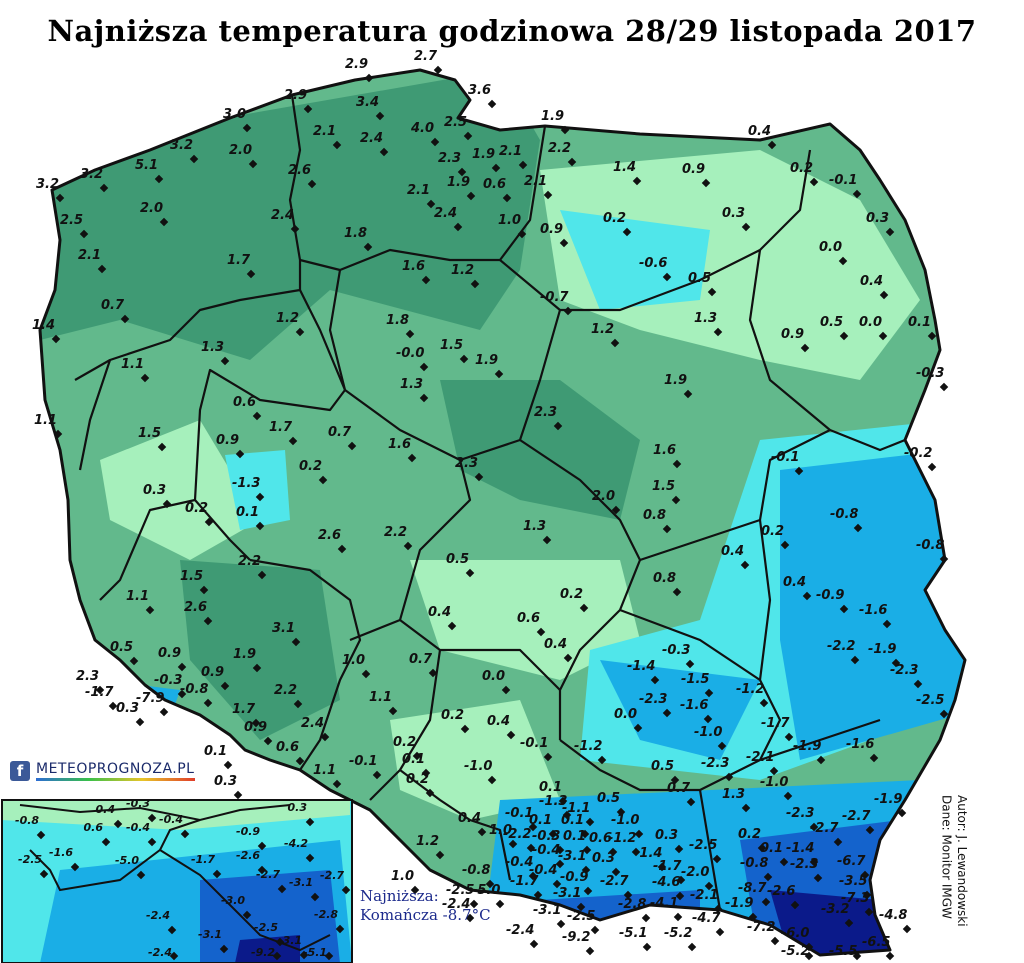  What do you see at coordinates (655, 515) in the screenshot?
I see `station-value: 0.8` at bounding box center [655, 515].